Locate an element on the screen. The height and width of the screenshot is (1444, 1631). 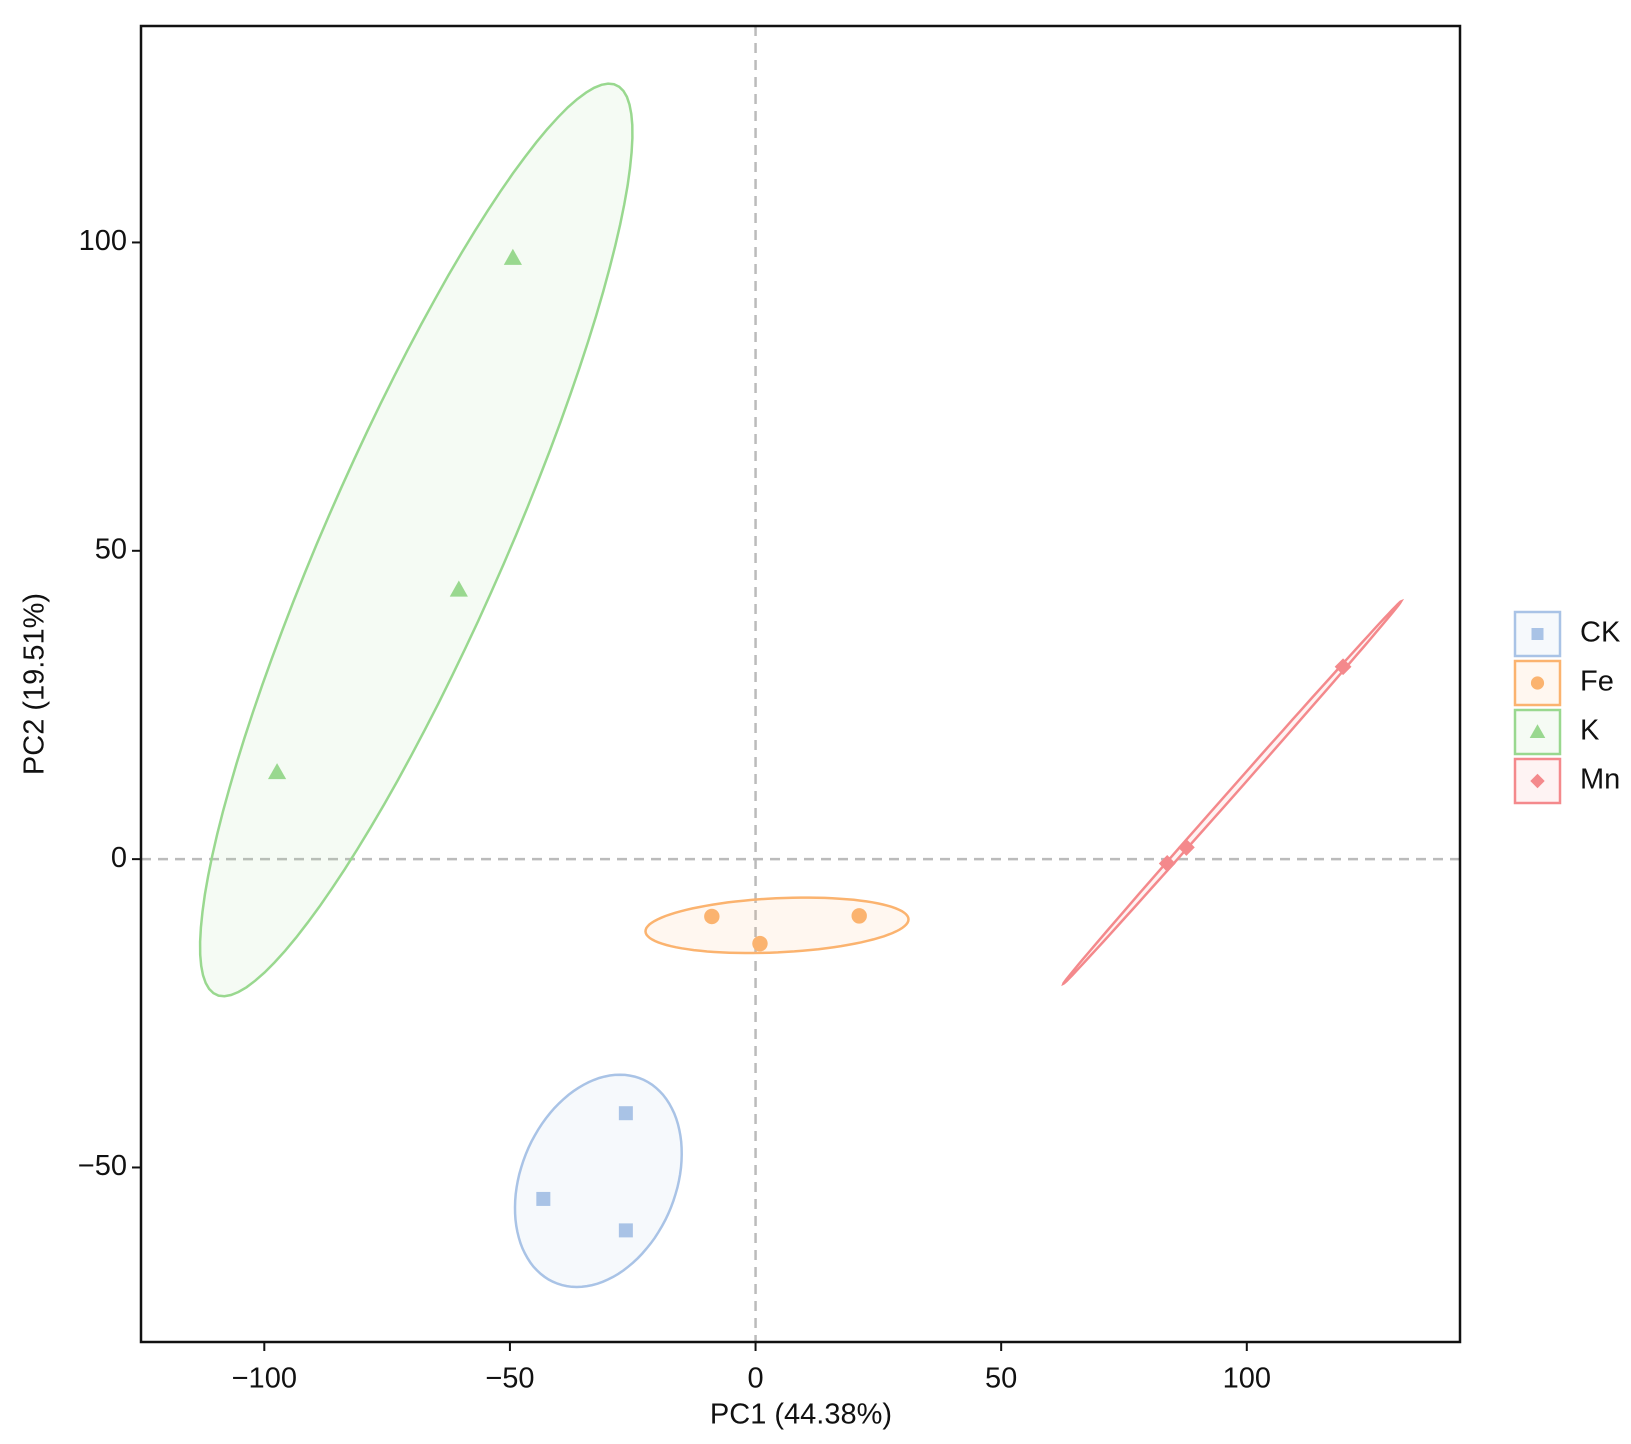
legend-label: K is located at coordinates (1590, 731).